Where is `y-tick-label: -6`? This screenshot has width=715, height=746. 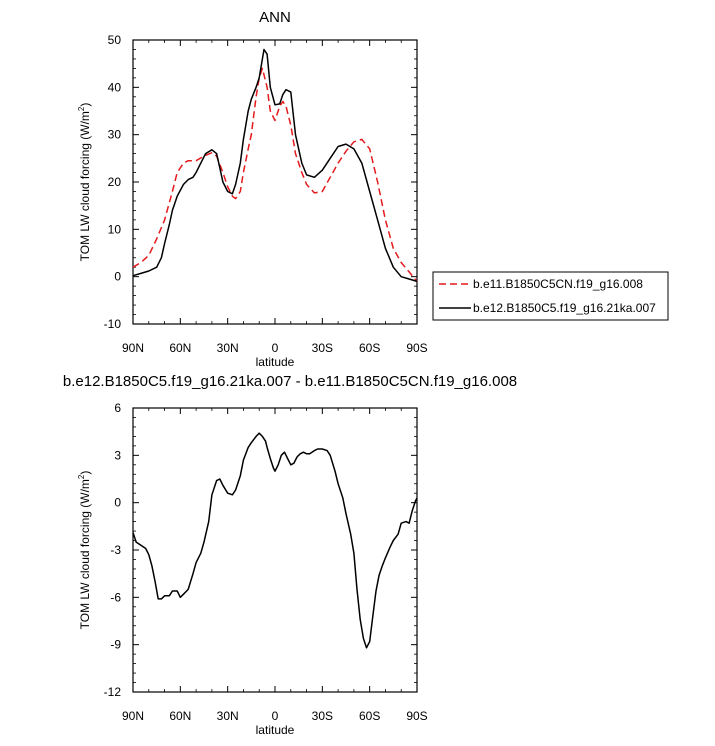
y-tick-label: -6 is located at coordinates (115, 597).